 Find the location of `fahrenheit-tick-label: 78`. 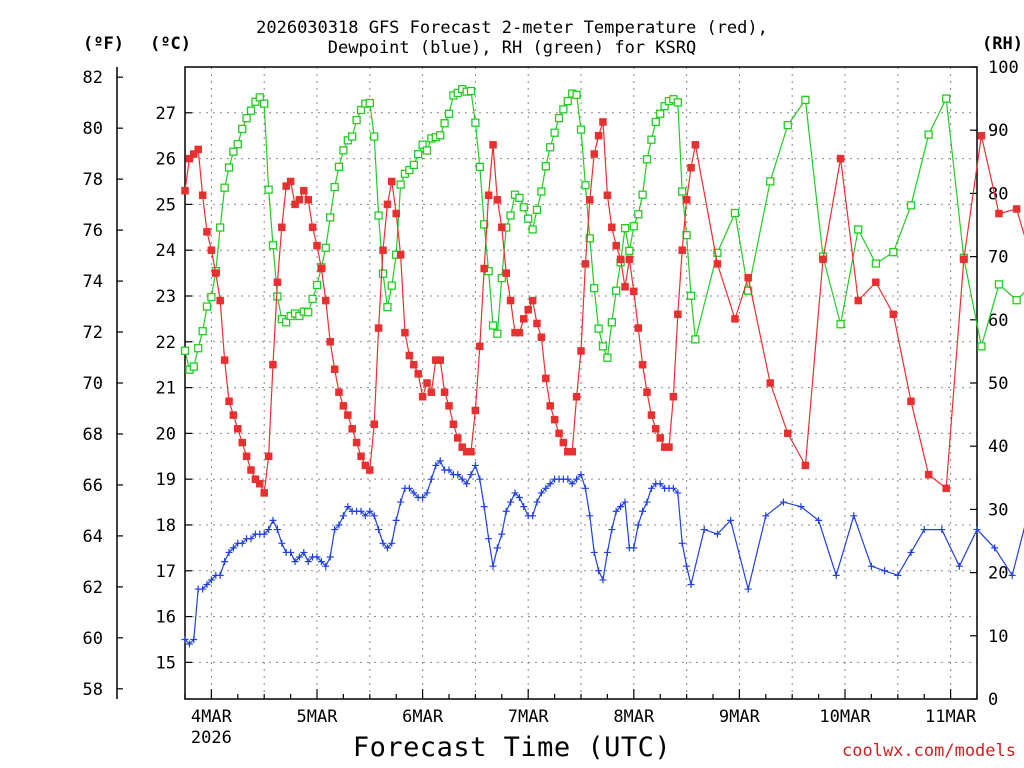

fahrenheit-tick-label: 78 is located at coordinates (93, 180).